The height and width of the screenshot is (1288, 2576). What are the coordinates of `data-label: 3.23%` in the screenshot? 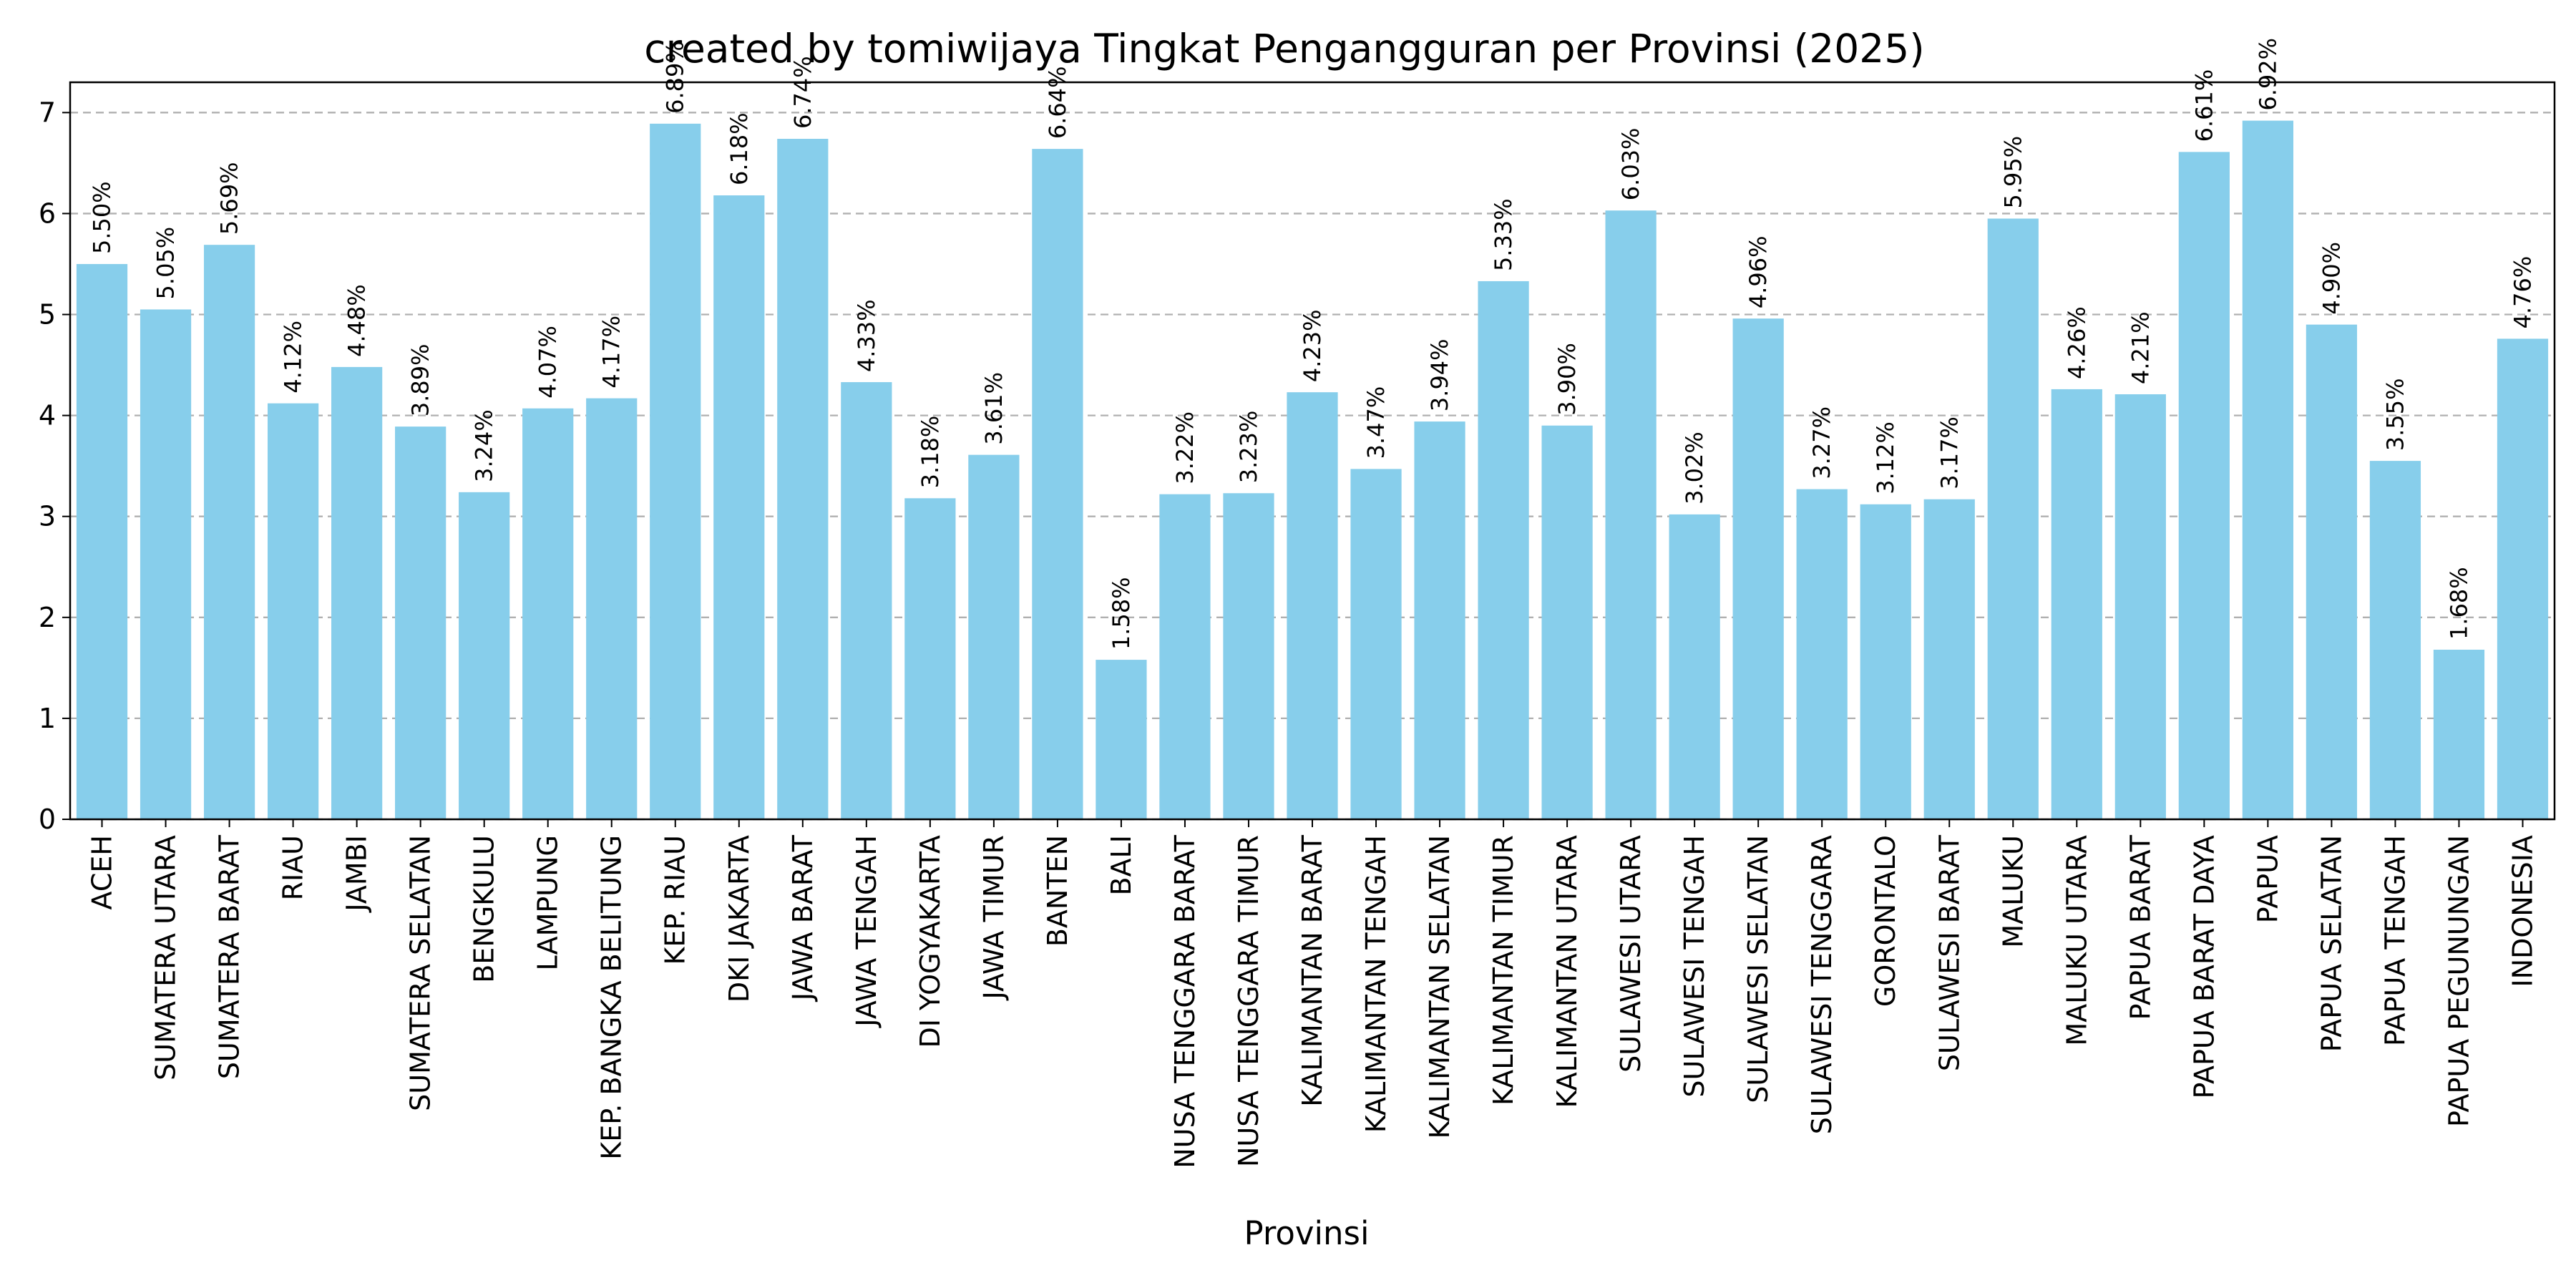 It's located at (1248, 447).